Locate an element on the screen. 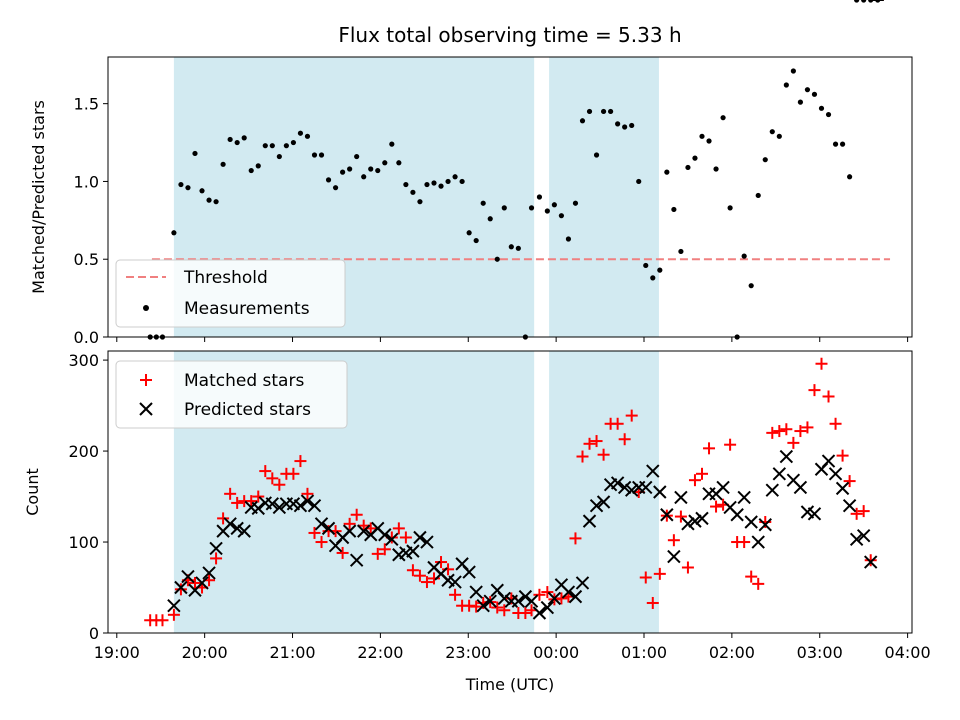 This screenshot has height=720, width=960. y-tick-label: 100 is located at coordinates (83, 542).